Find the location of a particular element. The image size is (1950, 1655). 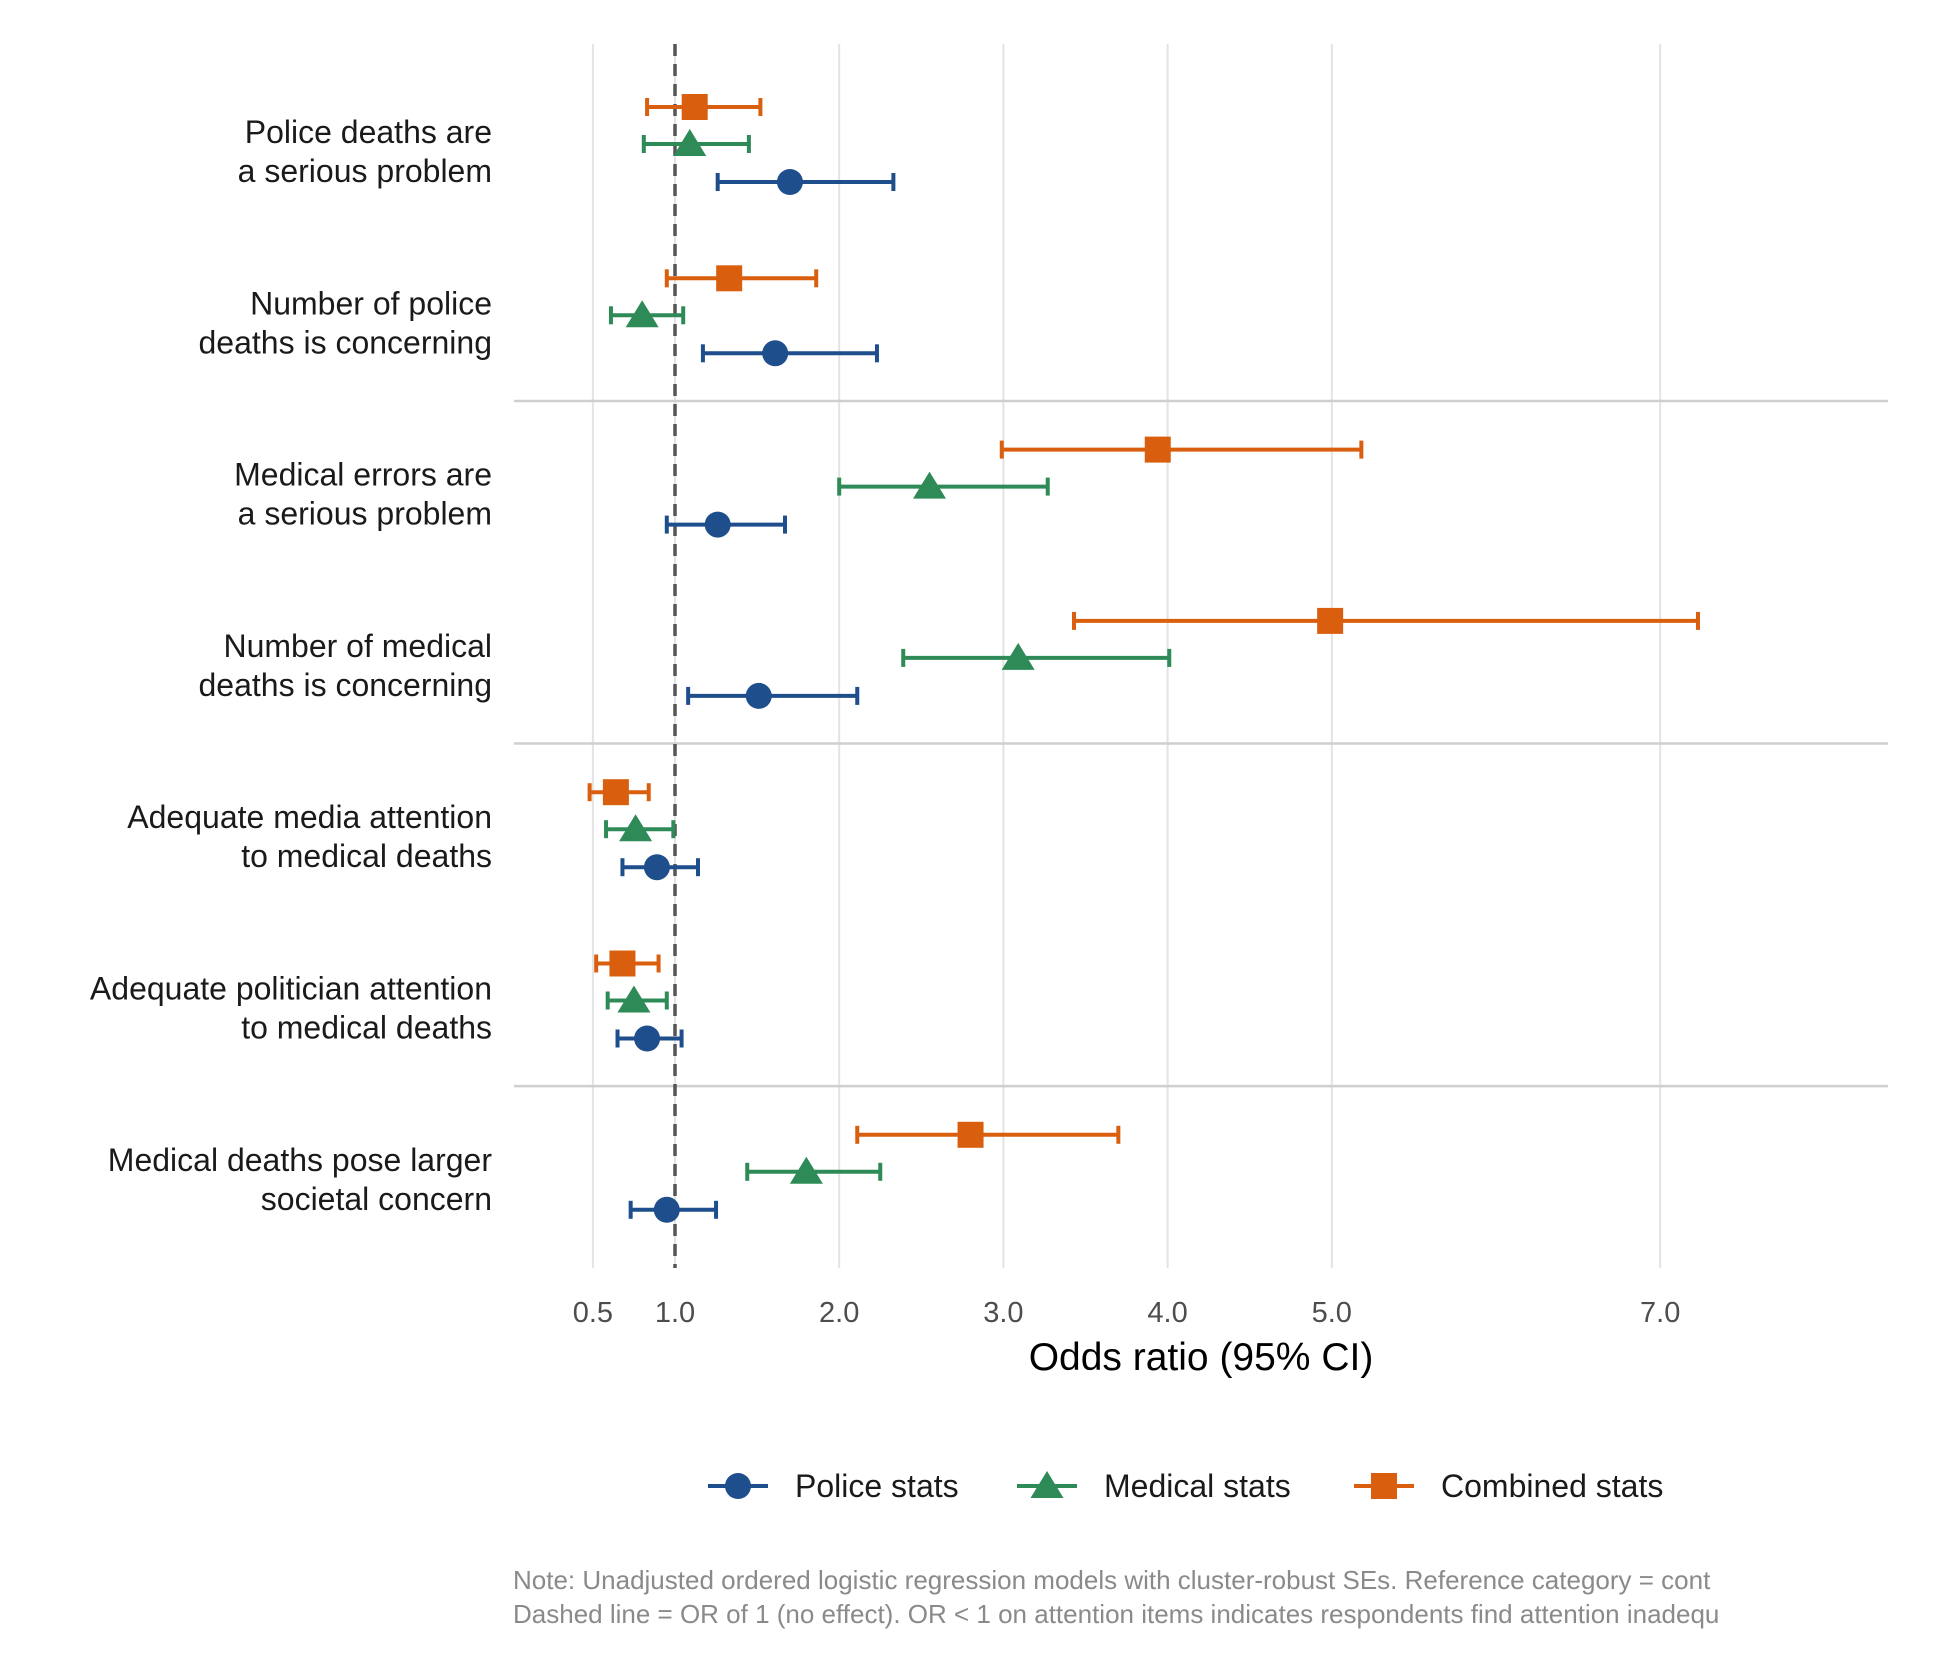

legend-label: Medical stats is located at coordinates (1197, 1486).